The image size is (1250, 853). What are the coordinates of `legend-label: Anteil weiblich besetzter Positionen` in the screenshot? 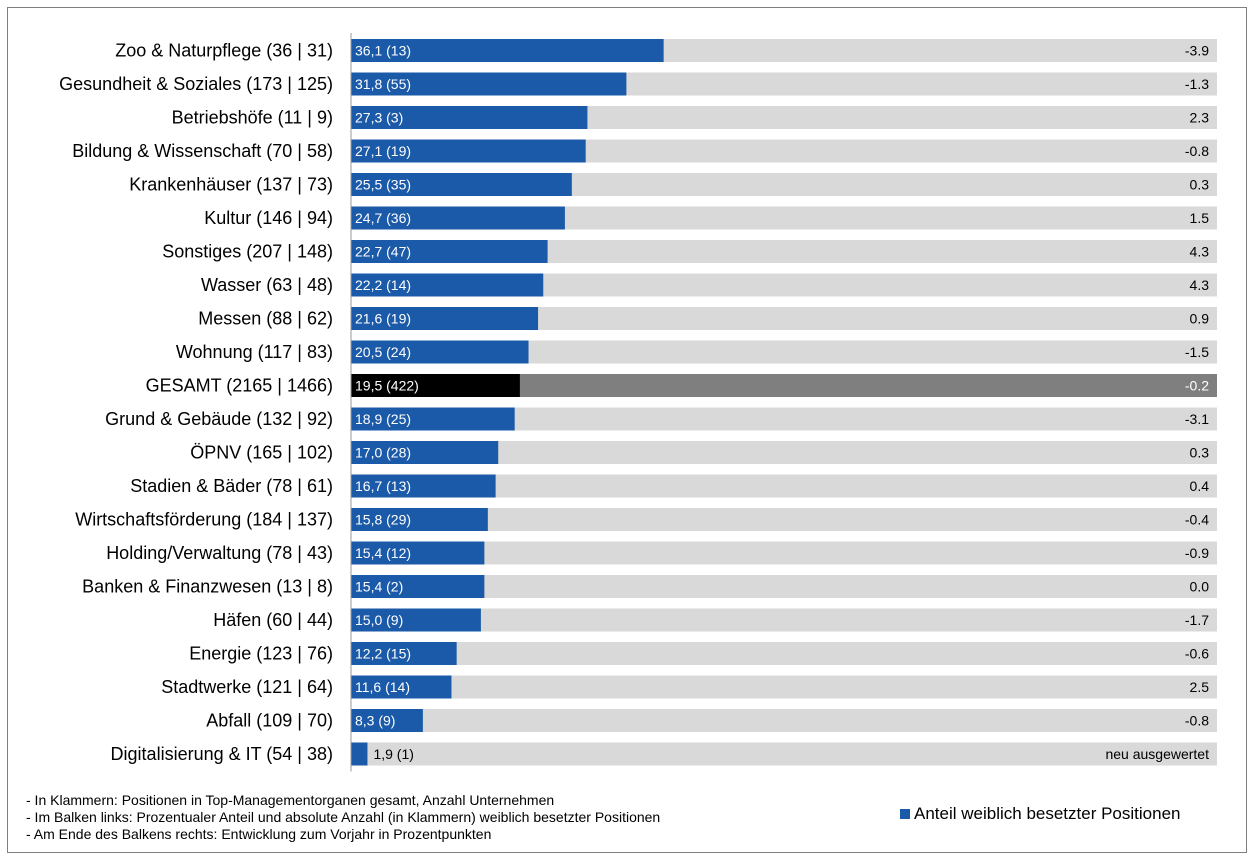 It's located at (1047, 813).